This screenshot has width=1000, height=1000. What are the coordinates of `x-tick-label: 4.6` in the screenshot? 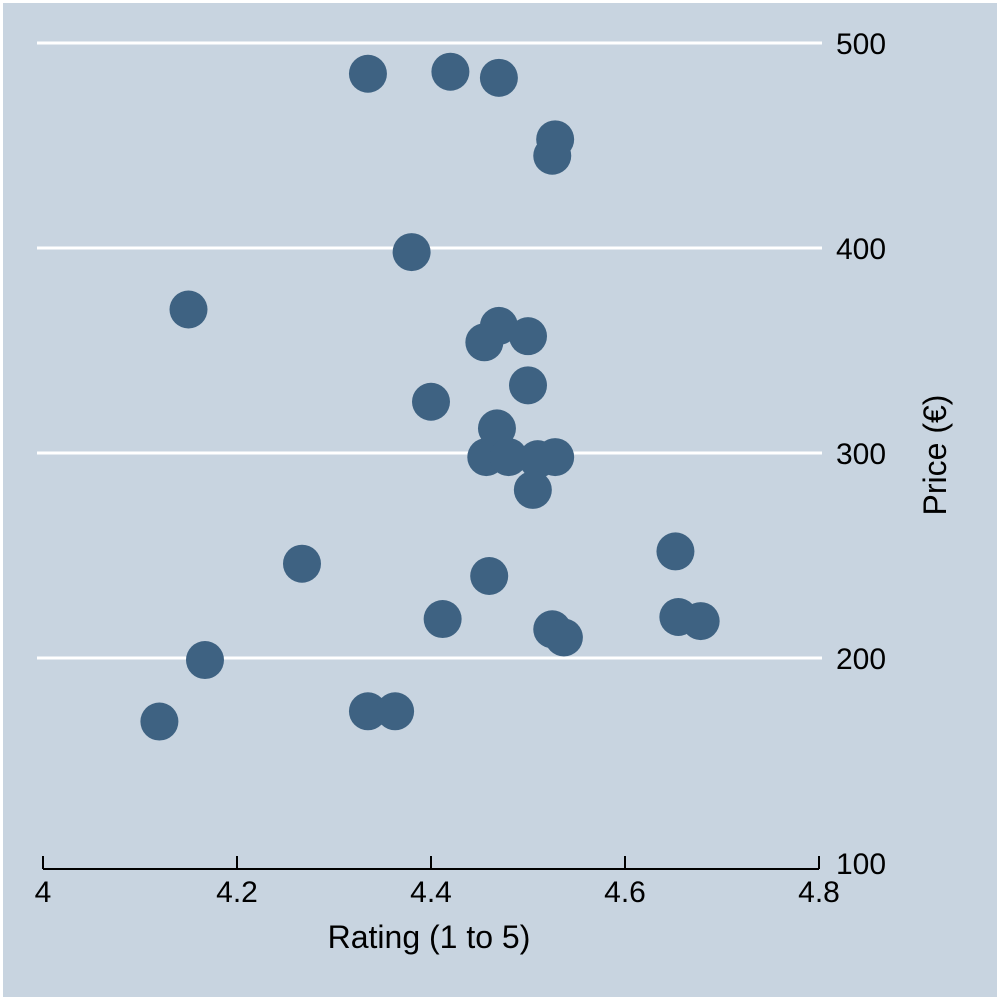 It's located at (625, 892).